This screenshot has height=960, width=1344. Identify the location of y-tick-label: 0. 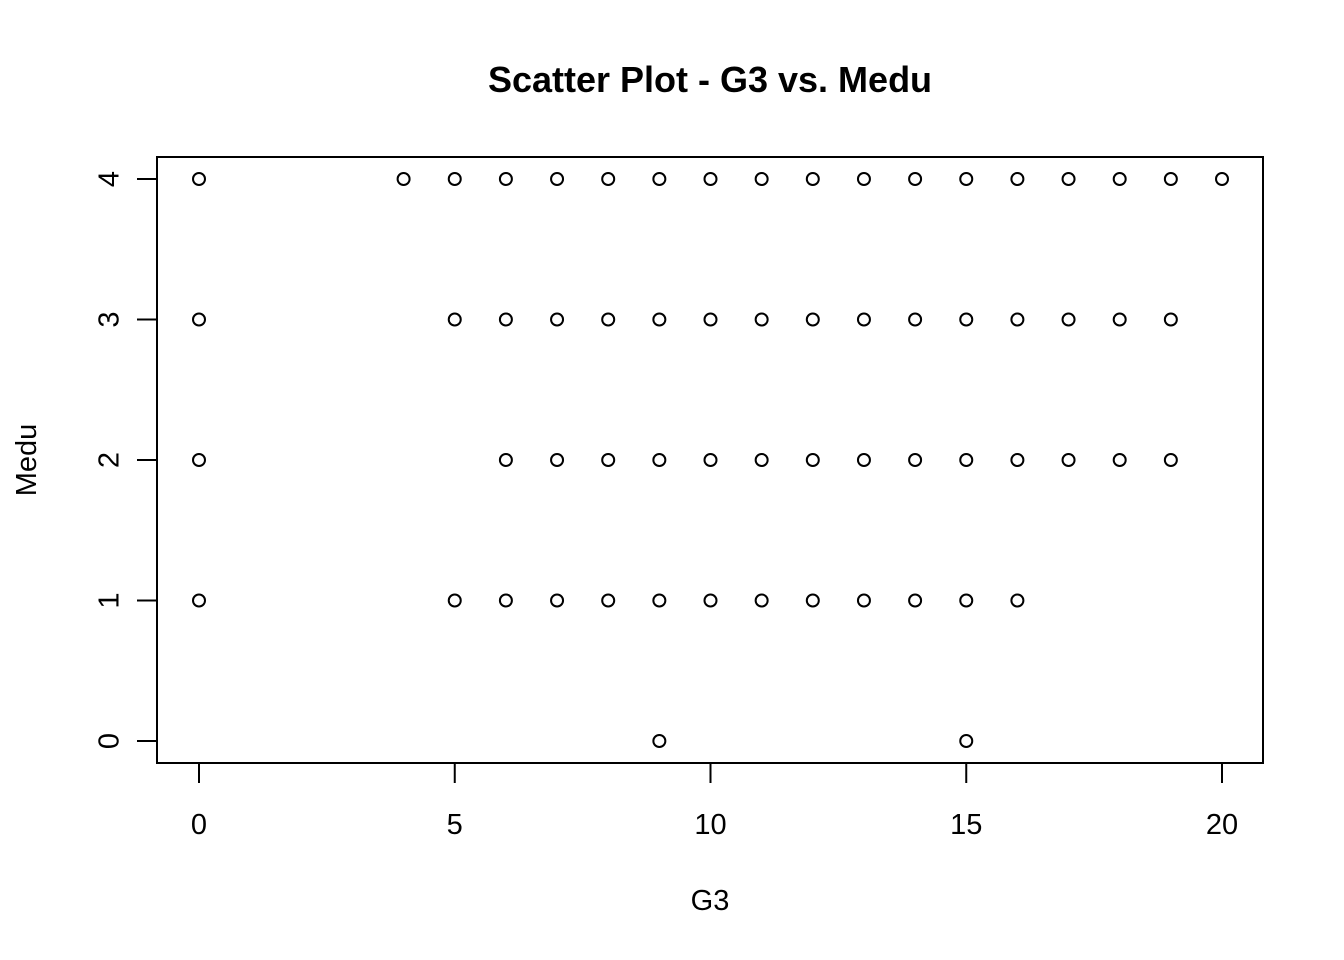
(110, 741).